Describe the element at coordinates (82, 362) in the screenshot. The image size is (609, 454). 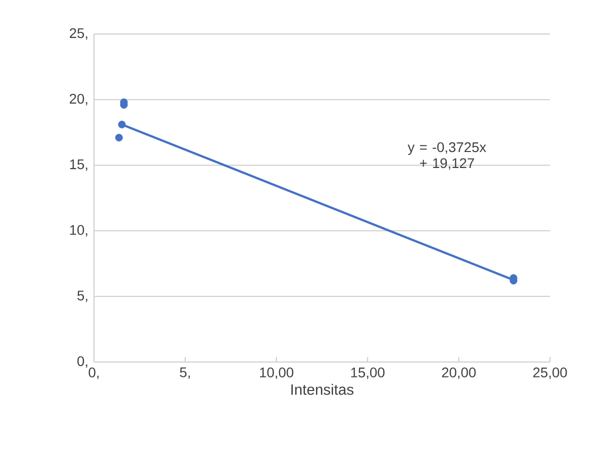
I see `y-tick-label: 0,` at that location.